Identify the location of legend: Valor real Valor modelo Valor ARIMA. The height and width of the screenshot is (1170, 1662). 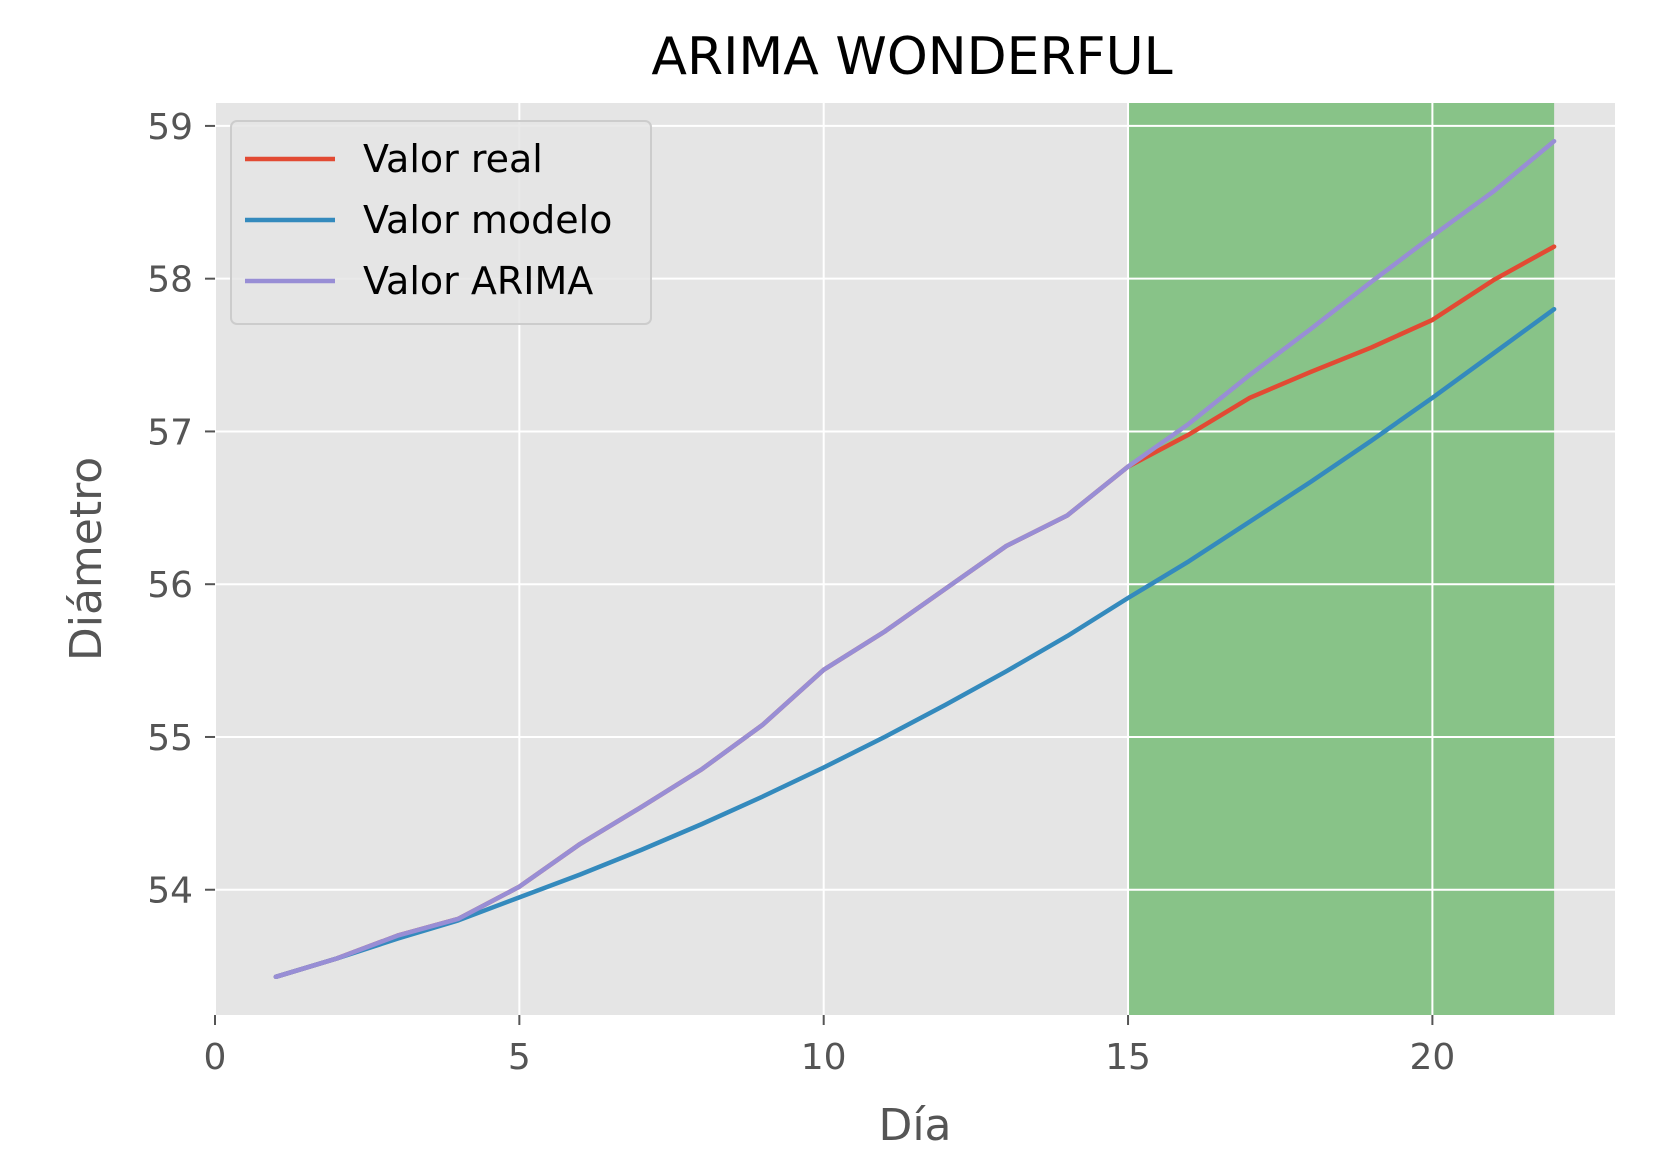
(441, 222).